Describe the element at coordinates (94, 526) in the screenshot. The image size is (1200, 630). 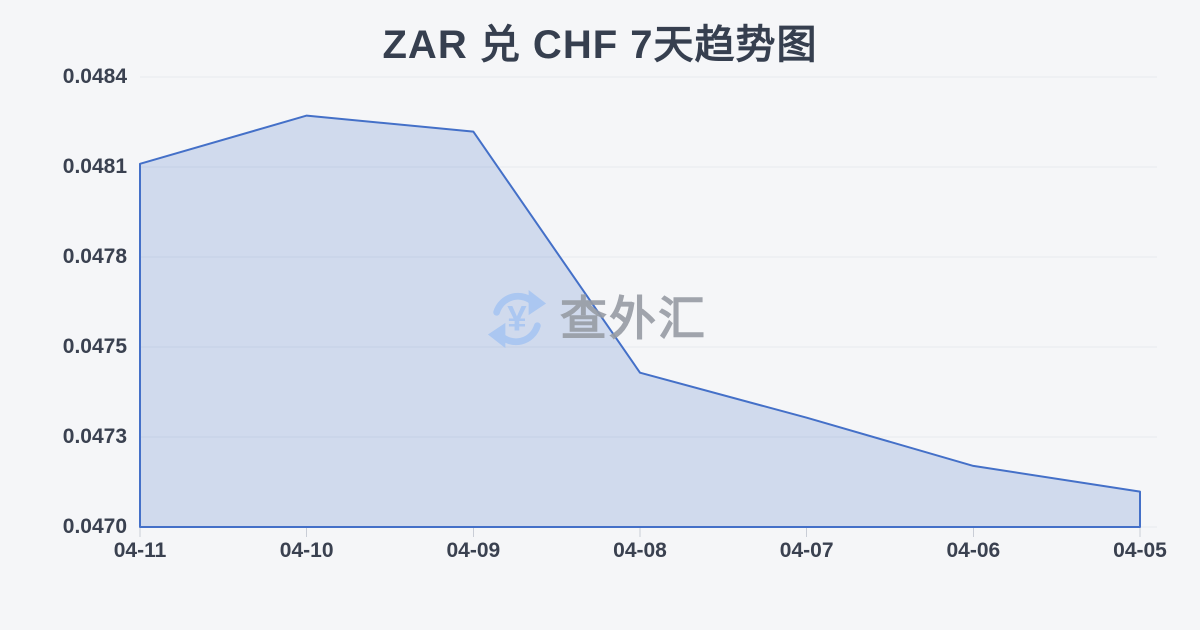
I see `y-axis-label: 0.0470` at that location.